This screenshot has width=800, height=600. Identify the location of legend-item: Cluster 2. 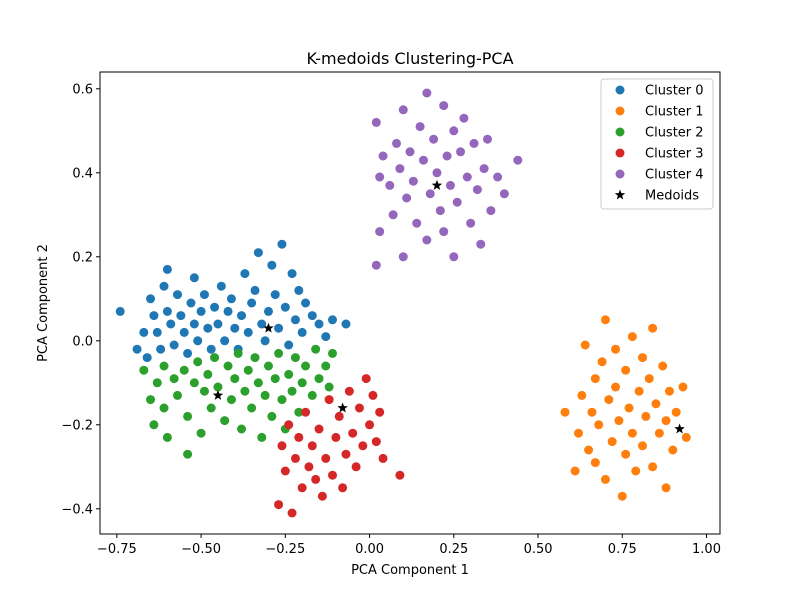
(659, 133).